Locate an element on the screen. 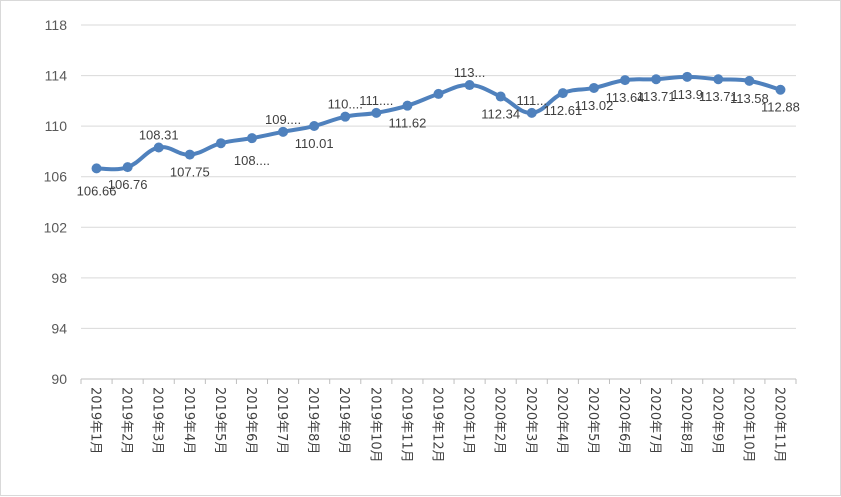 The image size is (841, 497). x-tick-label: 2019年12月 is located at coordinates (437, 425).